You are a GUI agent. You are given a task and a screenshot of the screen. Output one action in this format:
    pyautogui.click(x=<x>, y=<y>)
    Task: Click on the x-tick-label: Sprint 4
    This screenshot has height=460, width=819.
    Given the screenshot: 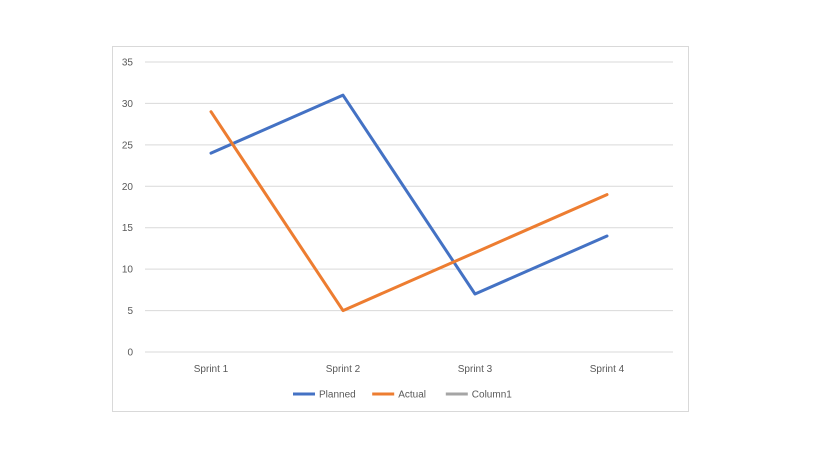 What is the action you would take?
    pyautogui.click(x=607, y=369)
    